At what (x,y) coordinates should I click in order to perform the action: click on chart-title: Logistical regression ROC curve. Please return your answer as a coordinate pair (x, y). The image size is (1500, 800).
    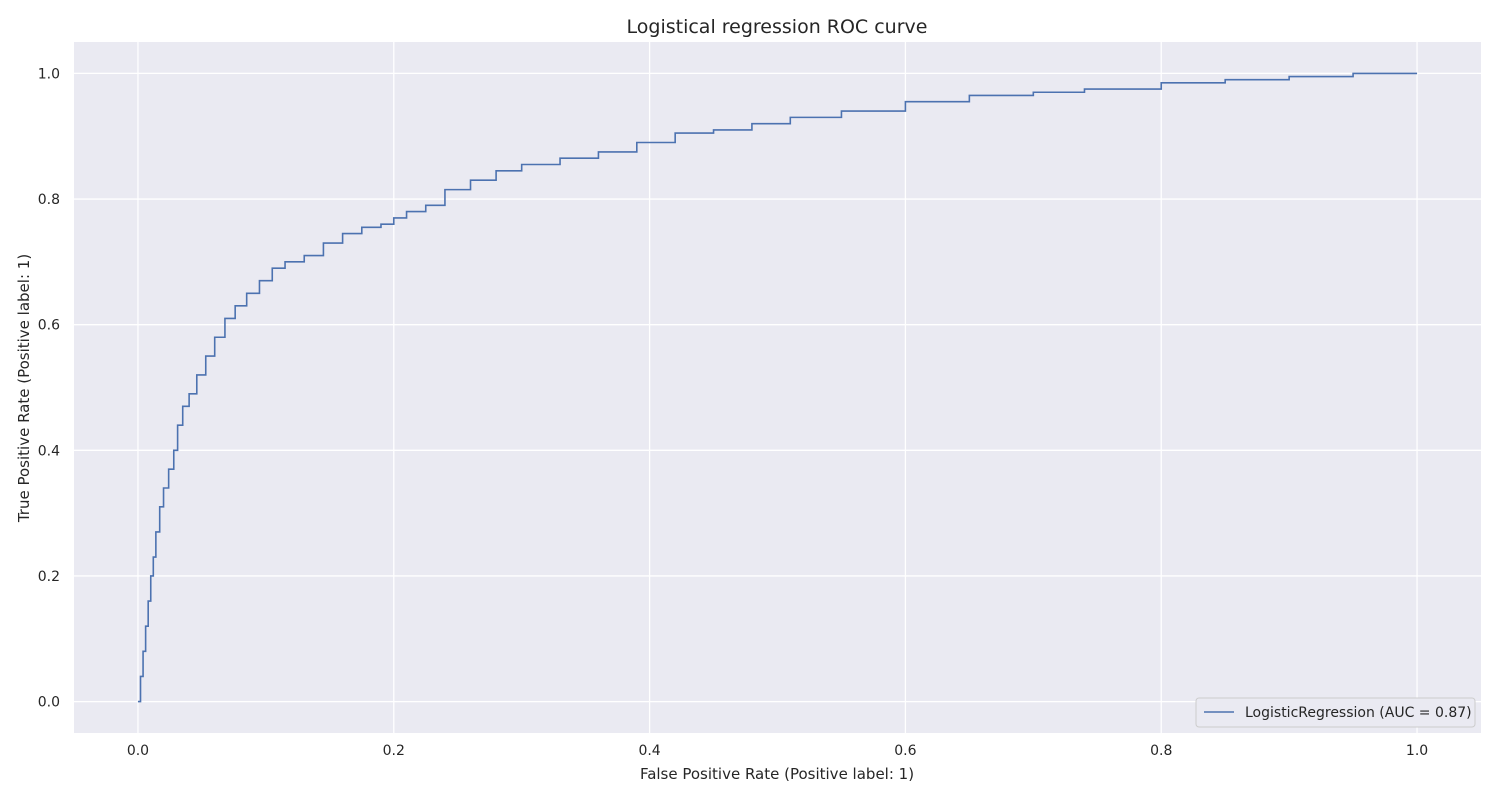
    Looking at the image, I should click on (777, 27).